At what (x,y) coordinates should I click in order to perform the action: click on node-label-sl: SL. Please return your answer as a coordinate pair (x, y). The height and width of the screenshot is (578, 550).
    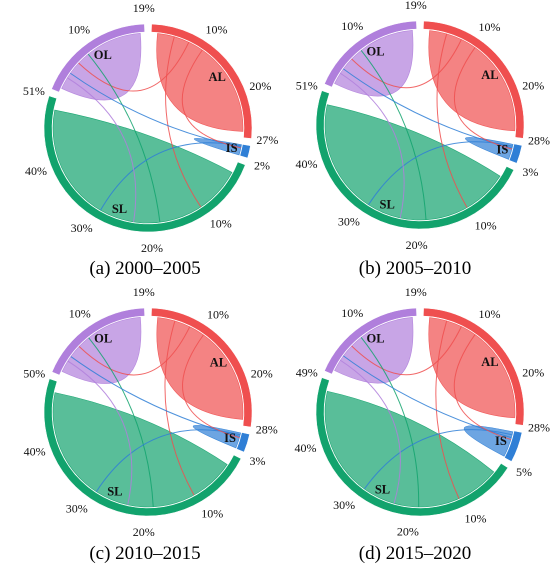
    Looking at the image, I should click on (119, 209).